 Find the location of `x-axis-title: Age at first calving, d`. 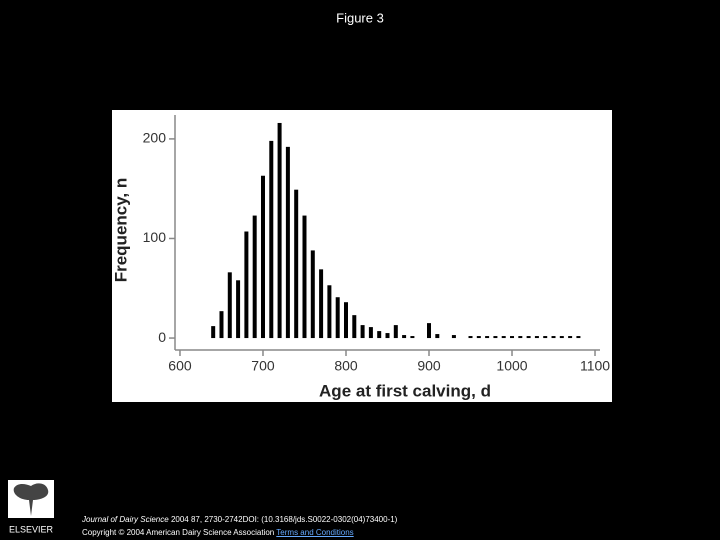

x-axis-title: Age at first calving, d is located at coordinates (405, 390).